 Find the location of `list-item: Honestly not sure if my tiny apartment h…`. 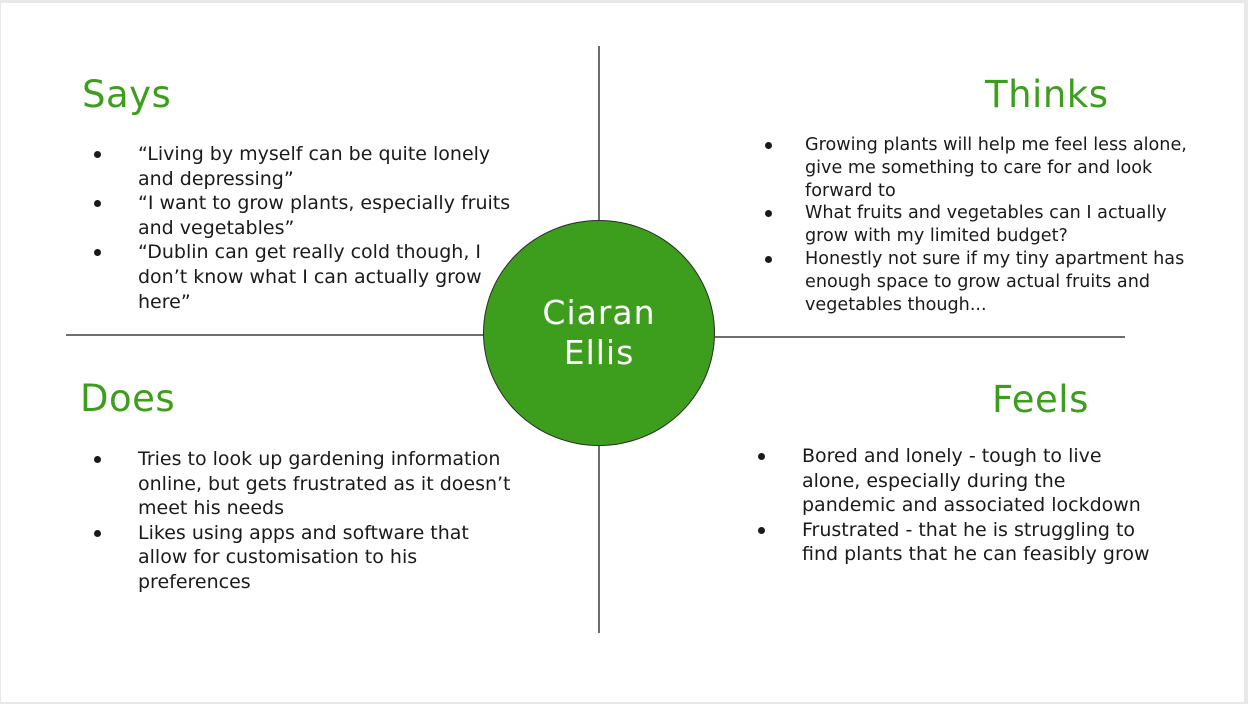

list-item: Honestly not sure if my tiny apartment h… is located at coordinates (977, 282).